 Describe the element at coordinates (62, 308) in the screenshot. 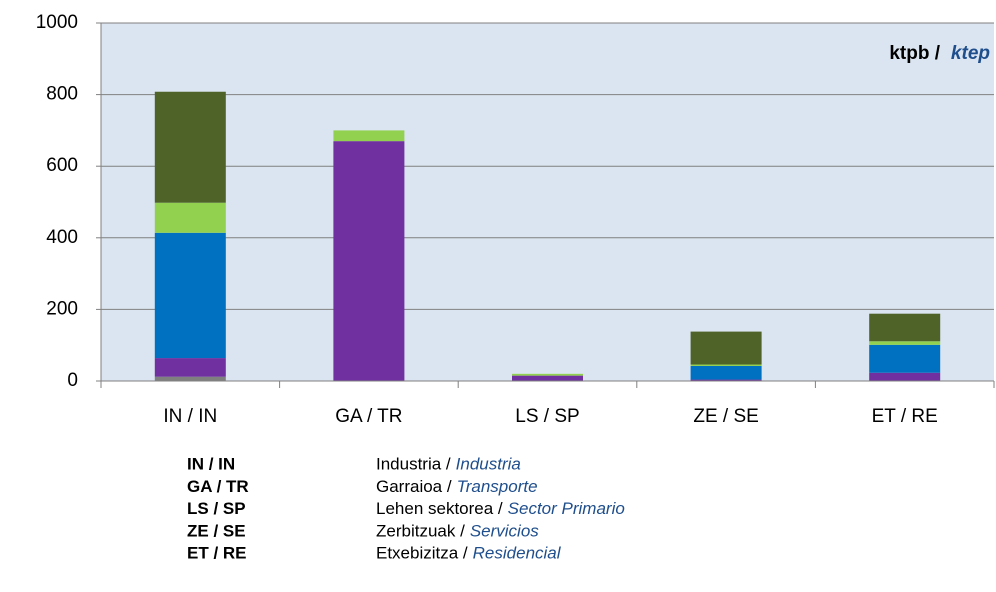

I see `y-tick-label: 200` at that location.